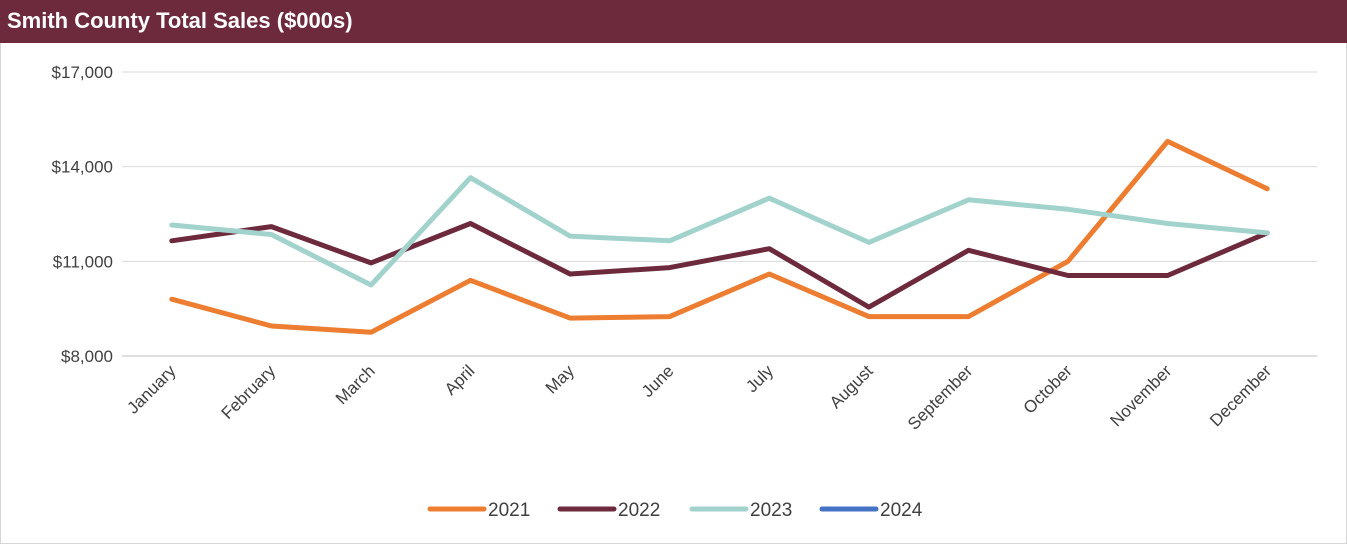 The width and height of the screenshot is (1347, 544). I want to click on x-tick-label: October, so click(1048, 389).